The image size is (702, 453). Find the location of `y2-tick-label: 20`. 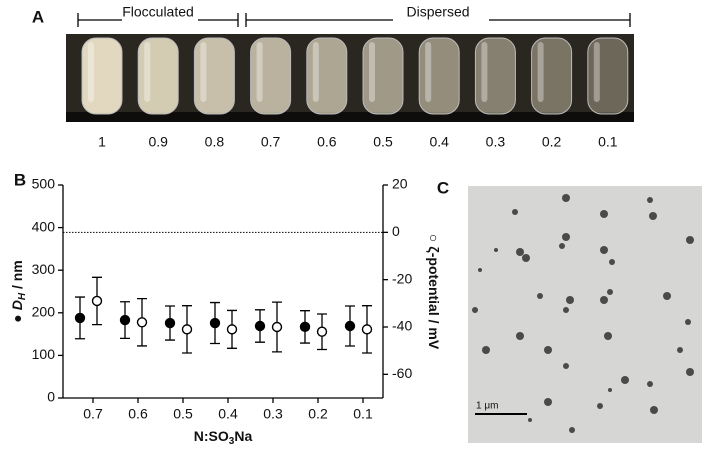

y2-tick-label: 20 is located at coordinates (400, 184).